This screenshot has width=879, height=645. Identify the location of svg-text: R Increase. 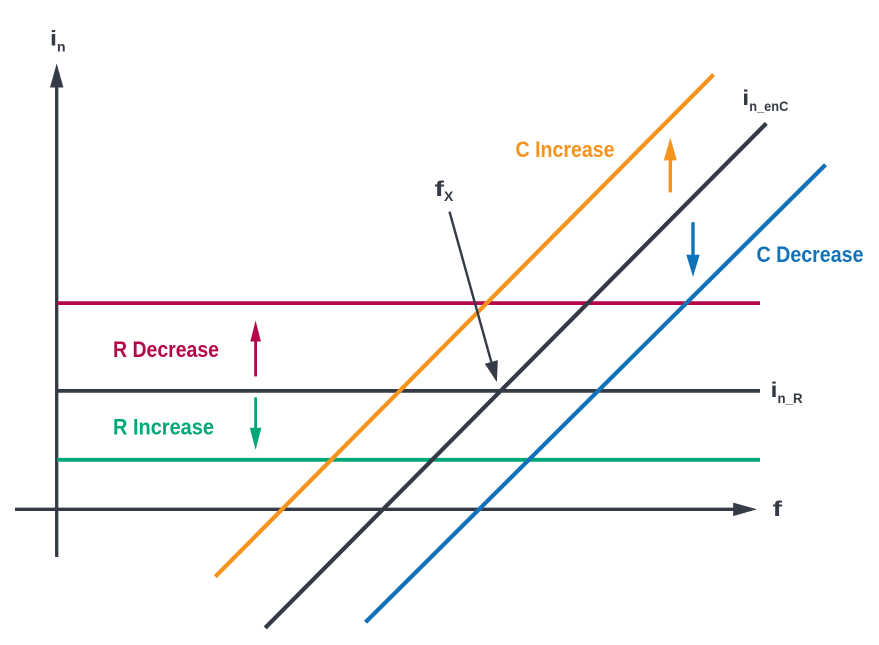
(163, 427).